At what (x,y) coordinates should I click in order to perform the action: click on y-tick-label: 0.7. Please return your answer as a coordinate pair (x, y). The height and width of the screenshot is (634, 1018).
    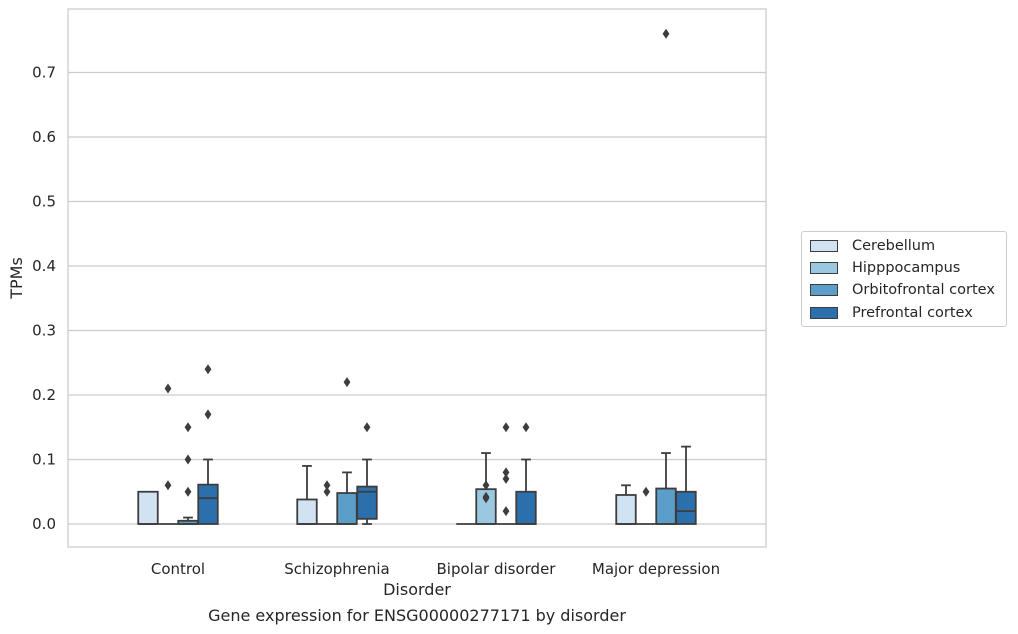
    Looking at the image, I should click on (44, 73).